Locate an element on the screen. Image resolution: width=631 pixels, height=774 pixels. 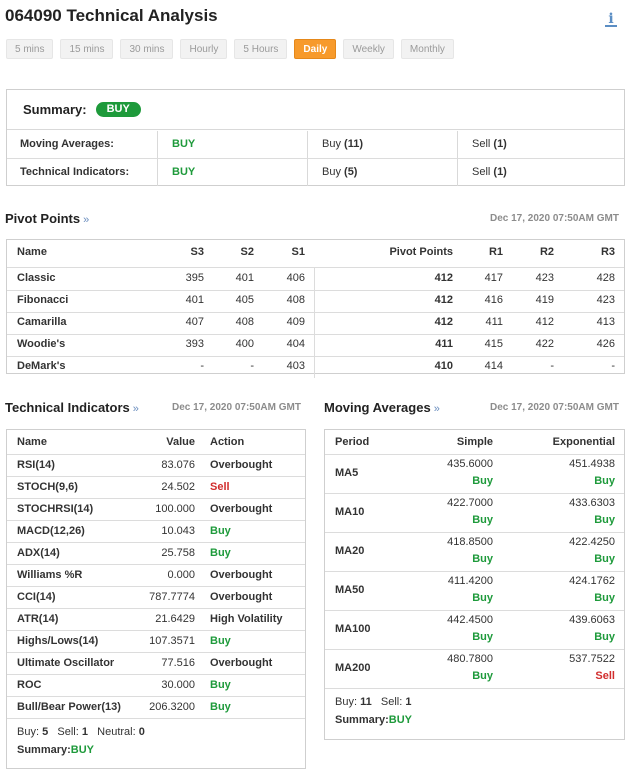
pivot-row-name: Woodie's is located at coordinates (41, 344).